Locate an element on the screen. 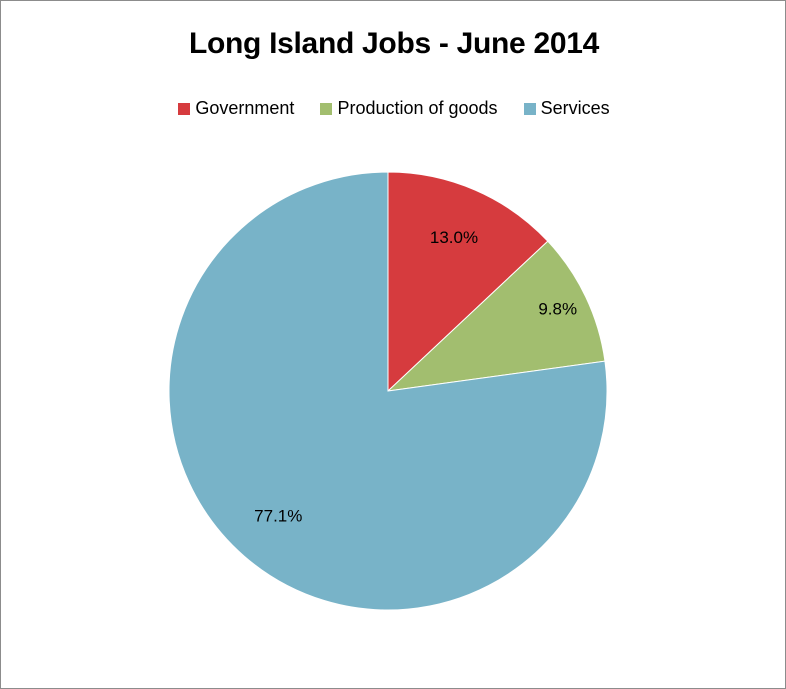 Image resolution: width=786 pixels, height=689 pixels. data-label-government: 13.0% is located at coordinates (454, 237).